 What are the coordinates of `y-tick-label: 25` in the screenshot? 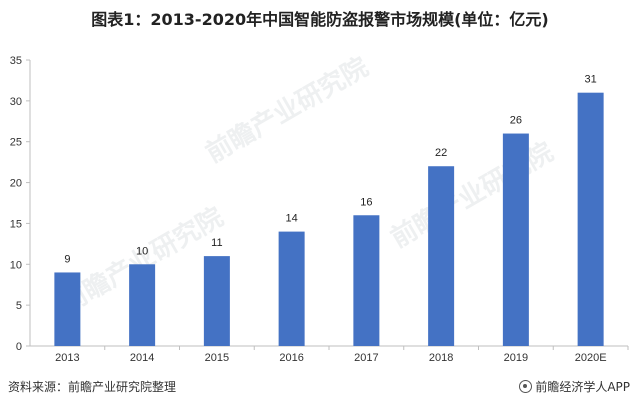 It's located at (16, 143).